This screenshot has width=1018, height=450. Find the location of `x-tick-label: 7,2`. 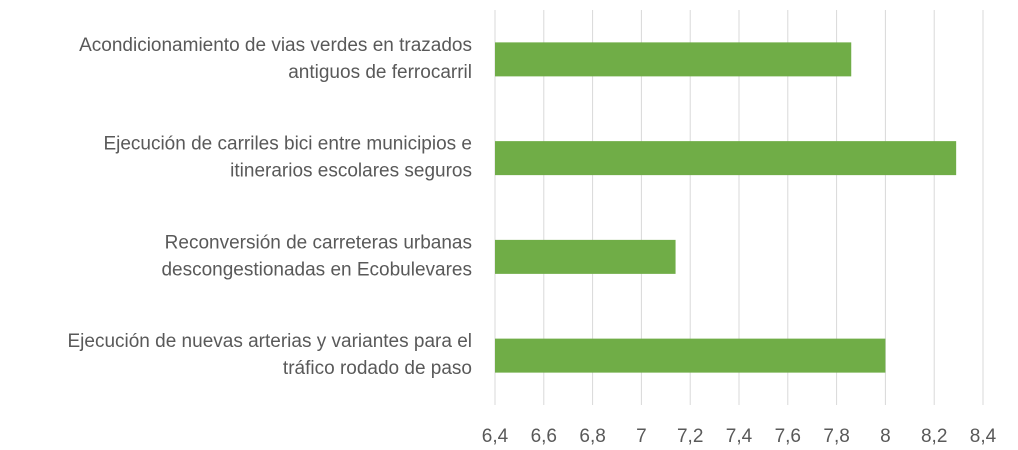

x-tick-label: 7,2 is located at coordinates (690, 436).